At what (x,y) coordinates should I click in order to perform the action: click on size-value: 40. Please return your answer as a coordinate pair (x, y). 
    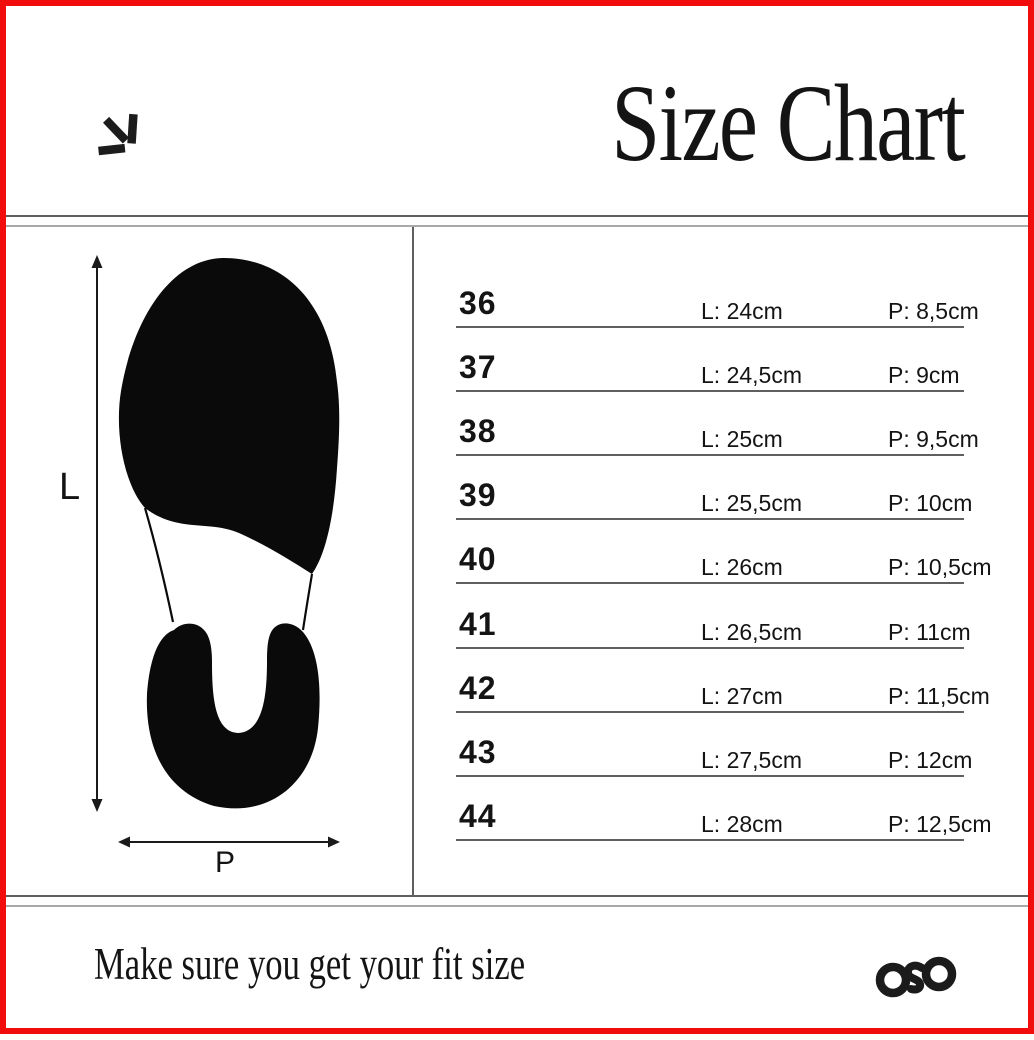
    Looking at the image, I should click on (478, 559).